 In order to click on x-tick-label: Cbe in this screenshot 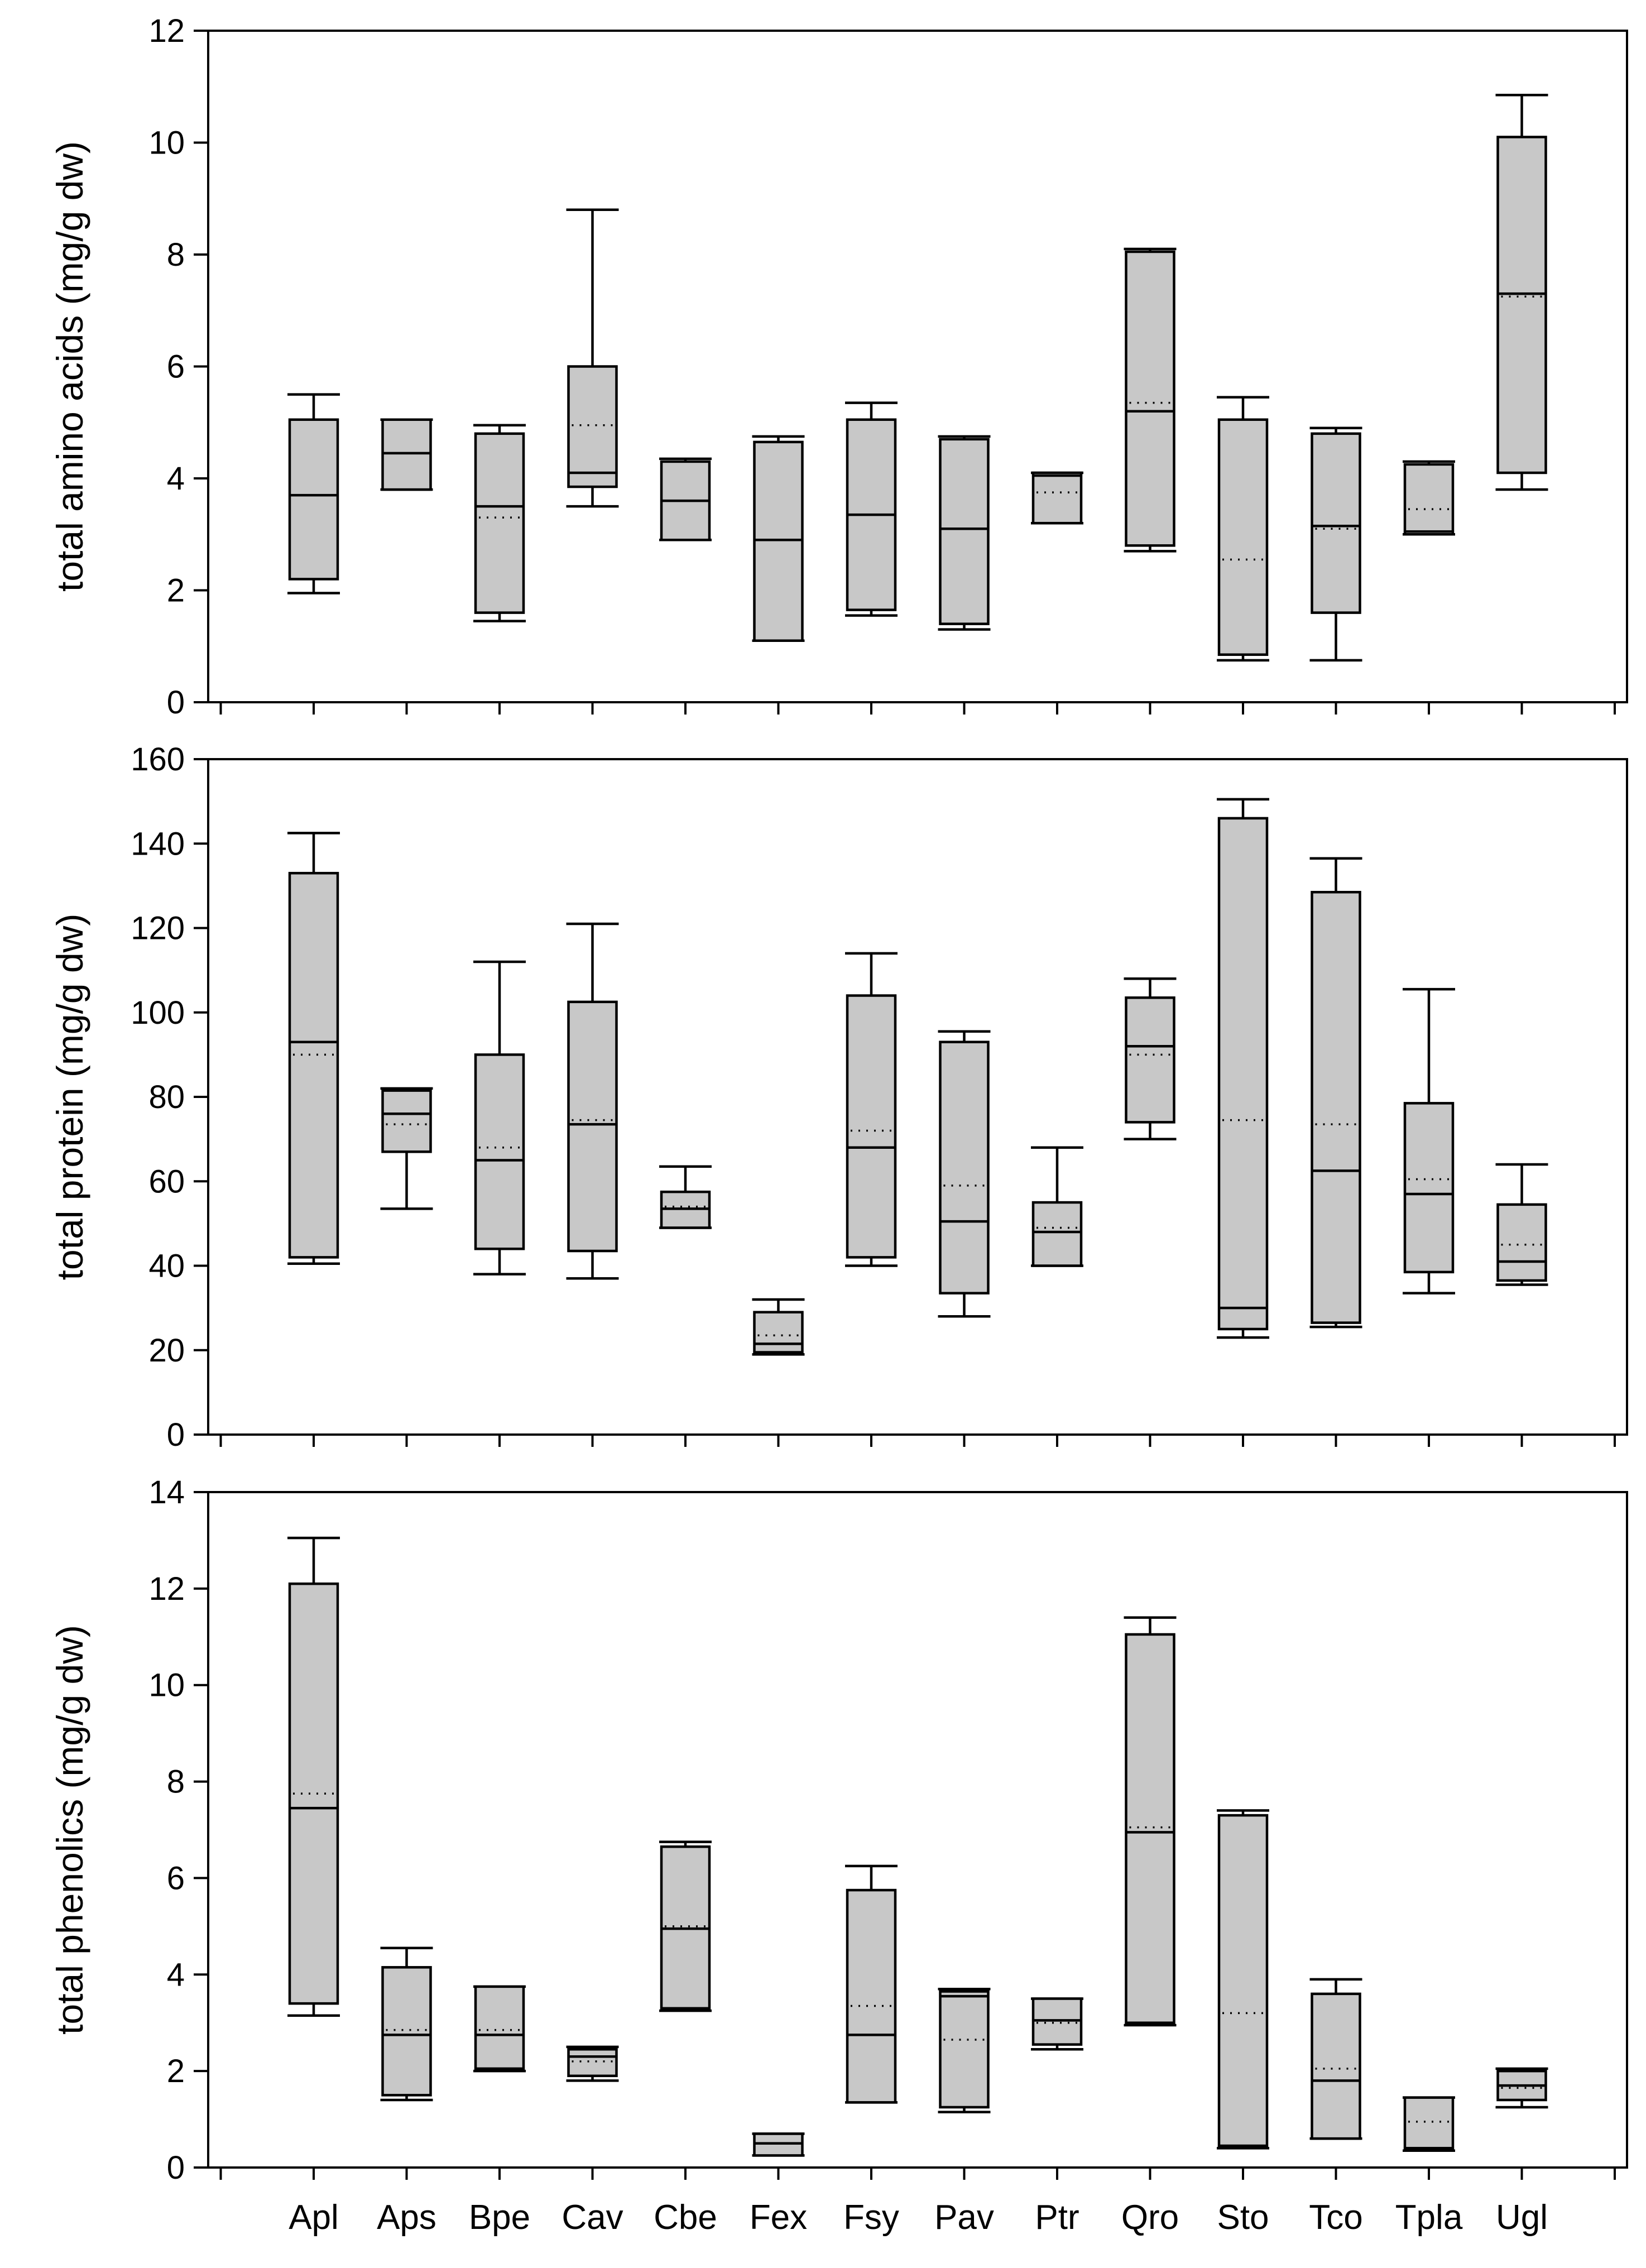, I will do `click(686, 2217)`.